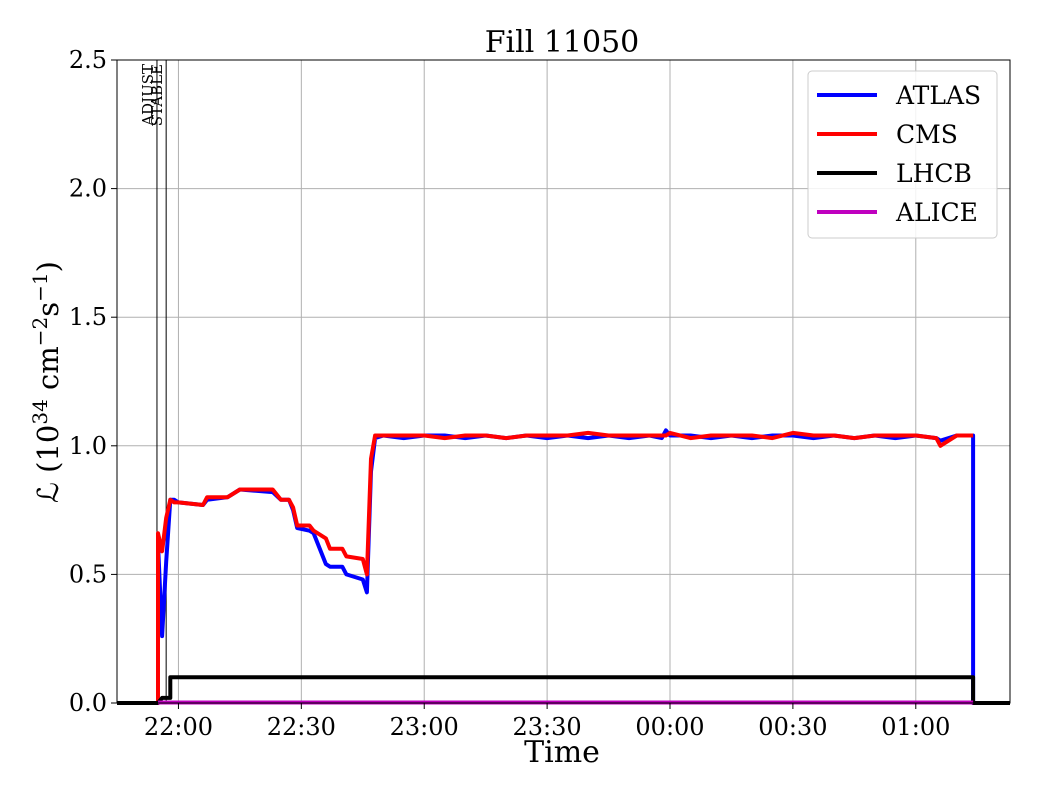  What do you see at coordinates (938, 95) in the screenshot?
I see `legend-label-atlas: ATLAS` at bounding box center [938, 95].